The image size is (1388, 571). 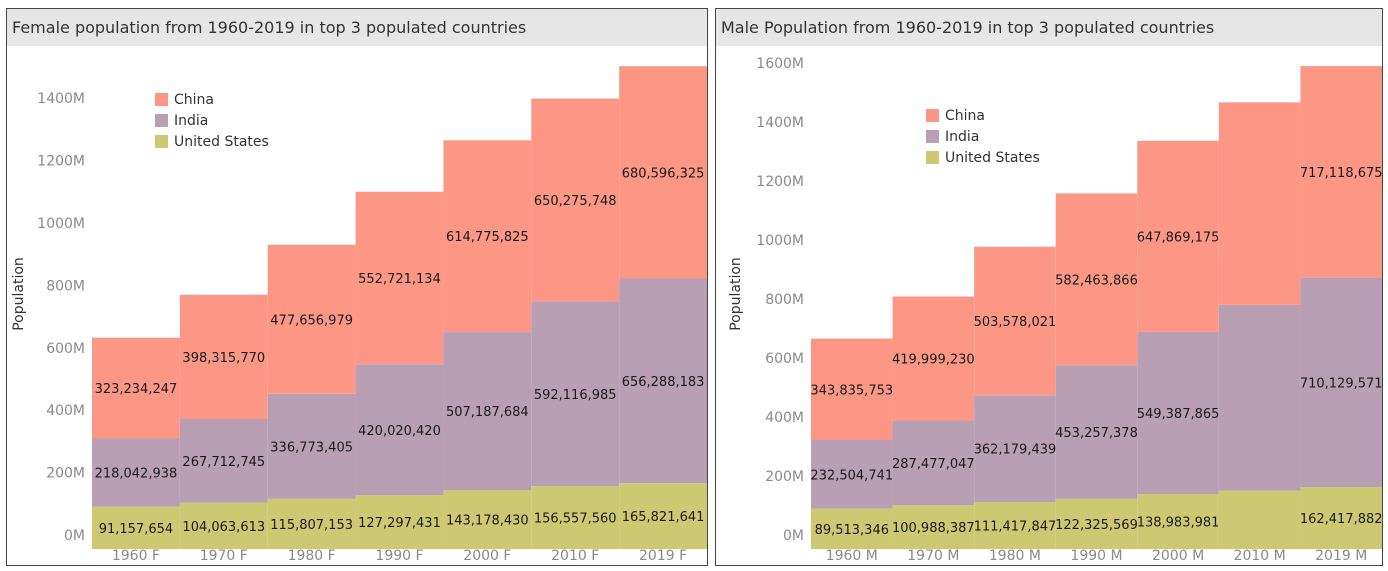 I want to click on female-legend-label: United States, so click(x=221, y=142).